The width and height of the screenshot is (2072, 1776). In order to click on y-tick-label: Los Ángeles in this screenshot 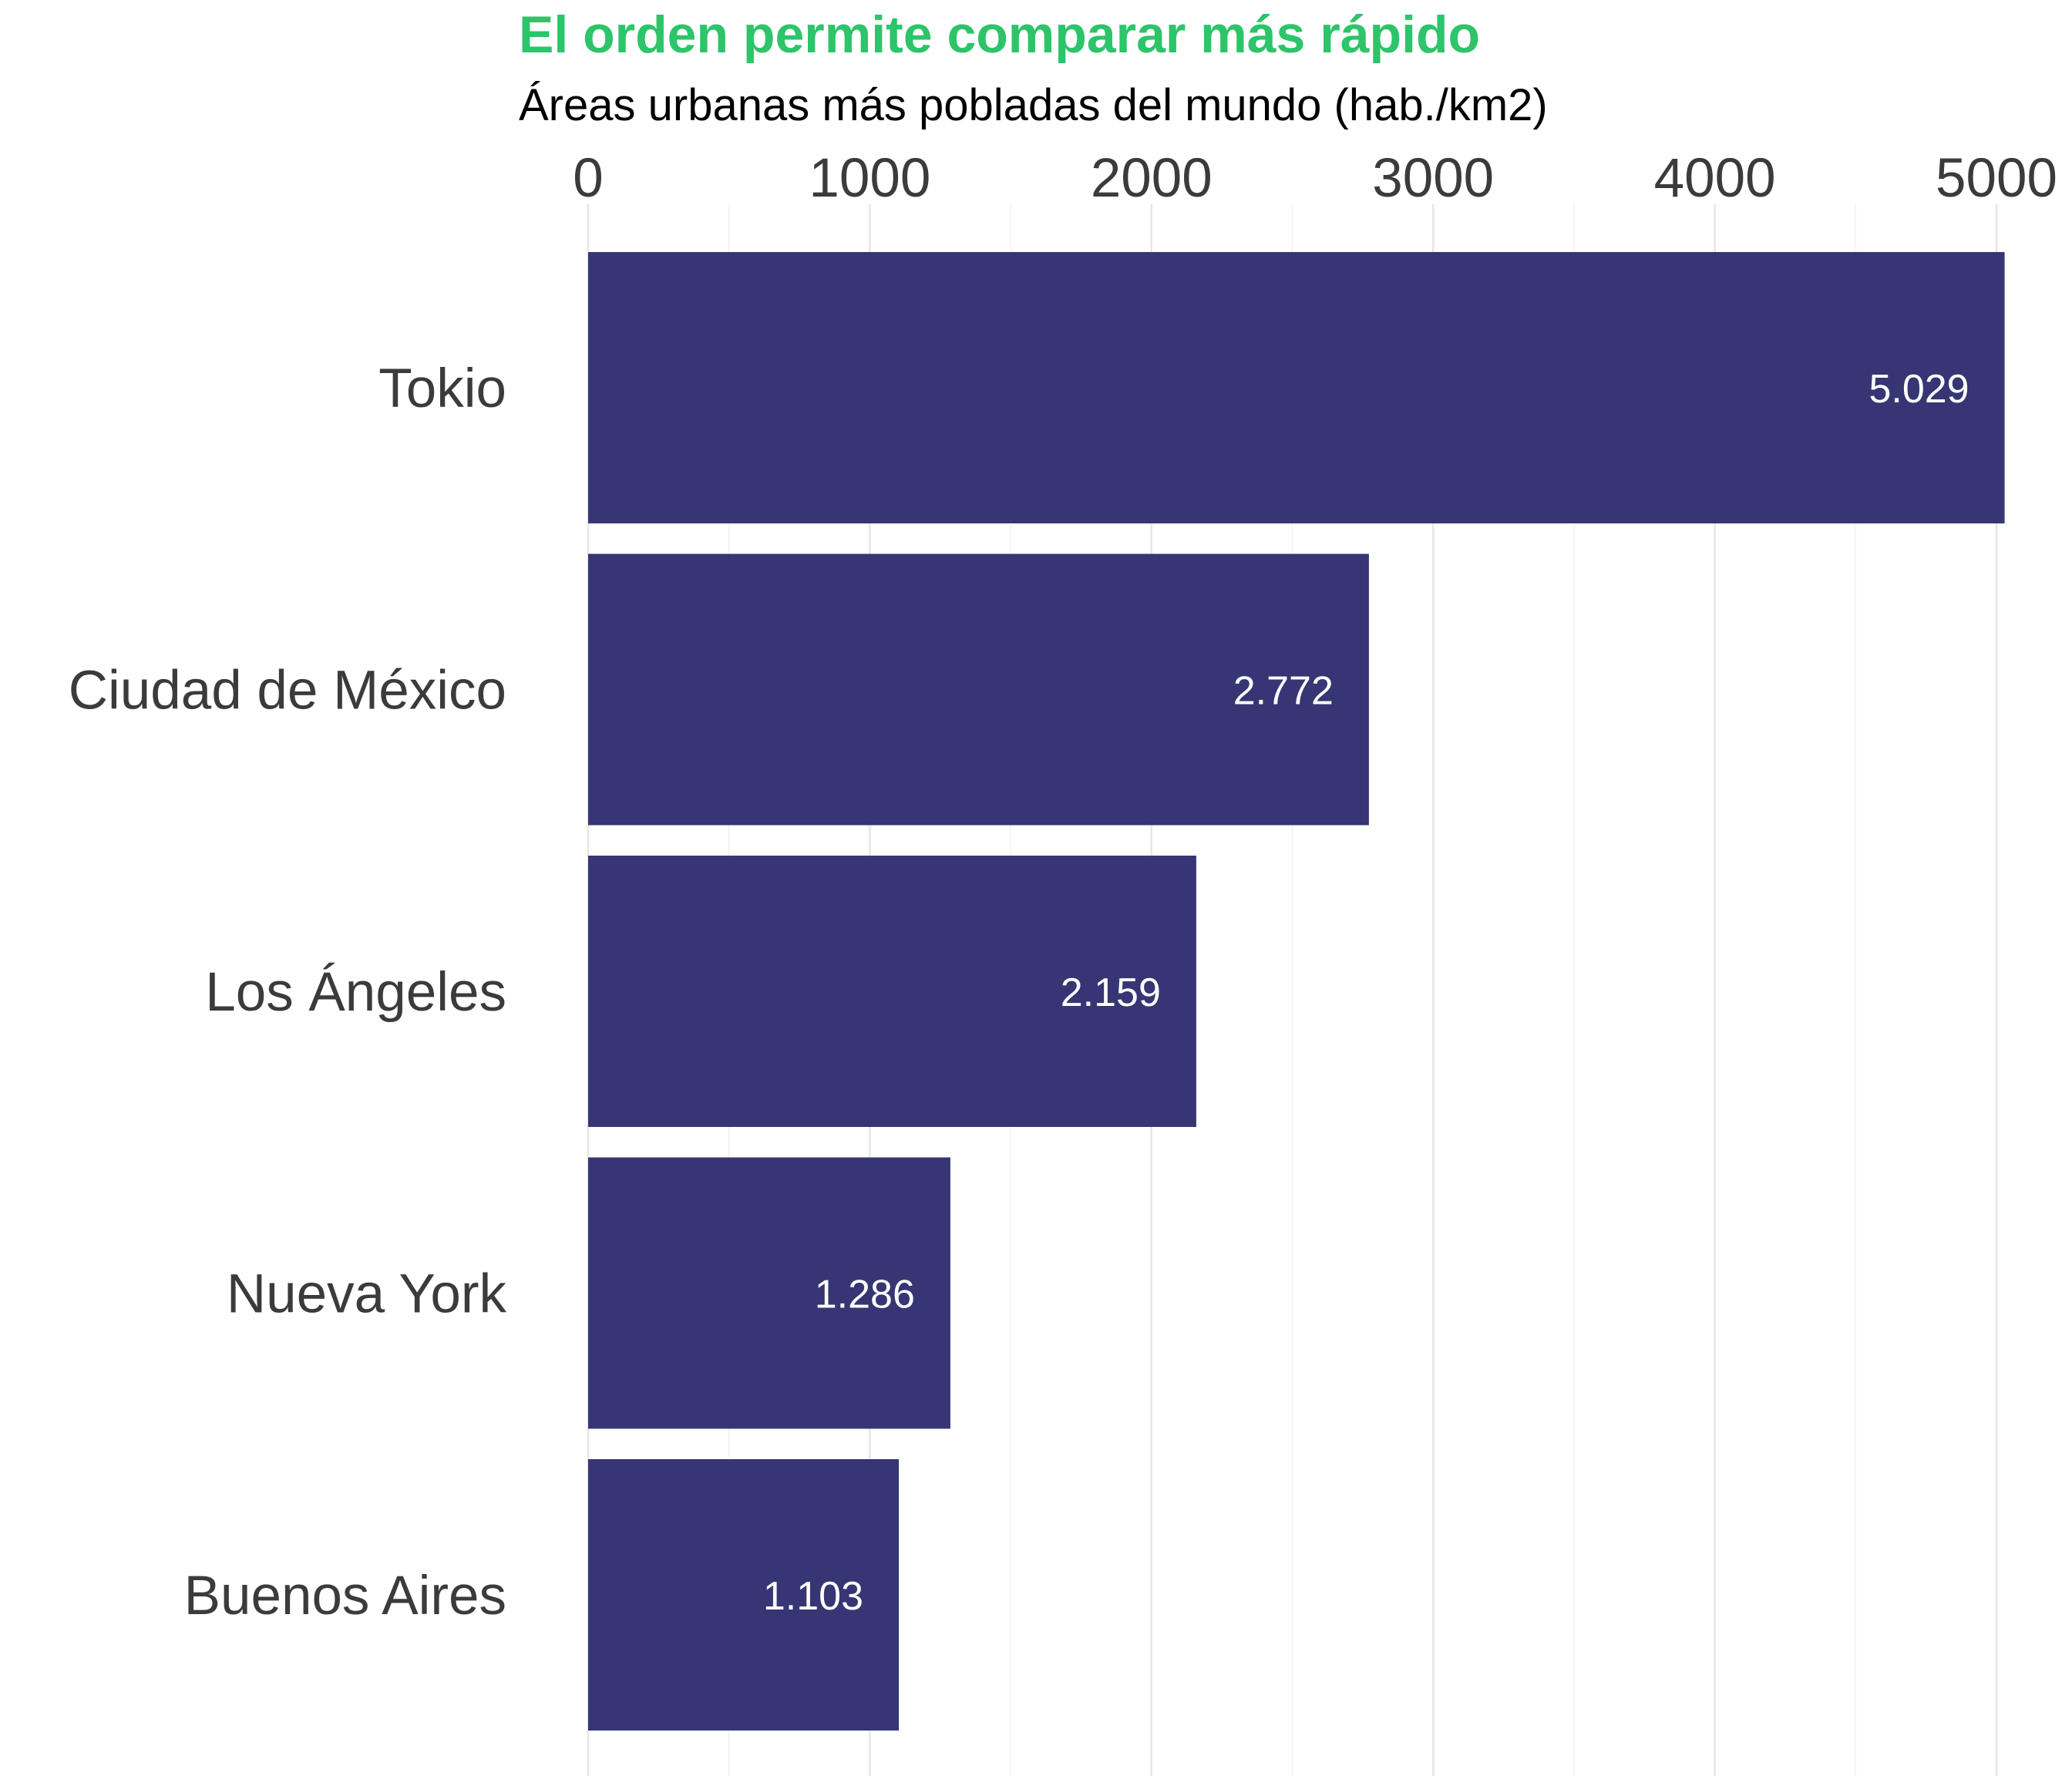, I will do `click(356, 993)`.